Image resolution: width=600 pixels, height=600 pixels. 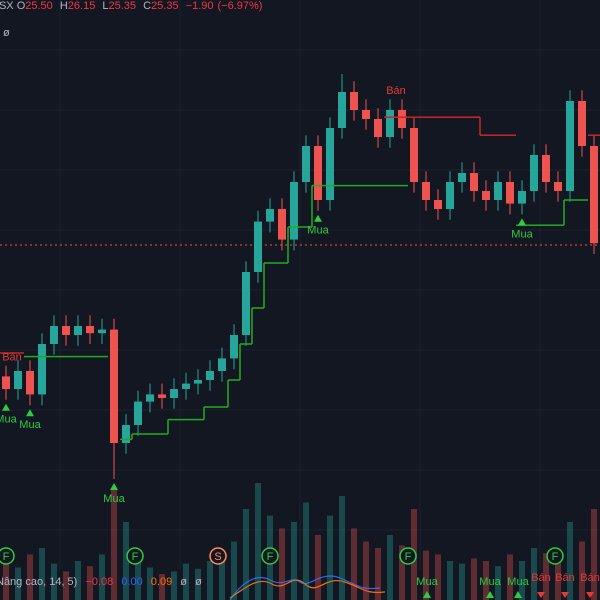 I want to click on indicator-value: ø, so click(x=198, y=582).